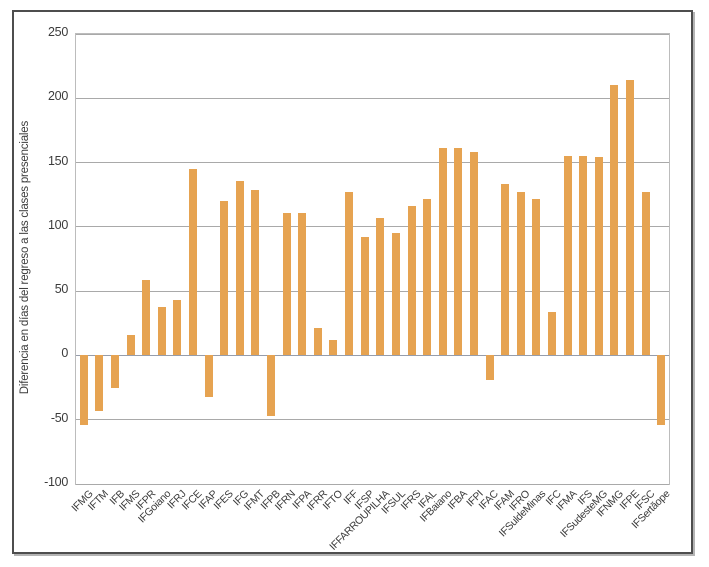  What do you see at coordinates (661, 390) in the screenshot?
I see `bar-IFSertãope` at bounding box center [661, 390].